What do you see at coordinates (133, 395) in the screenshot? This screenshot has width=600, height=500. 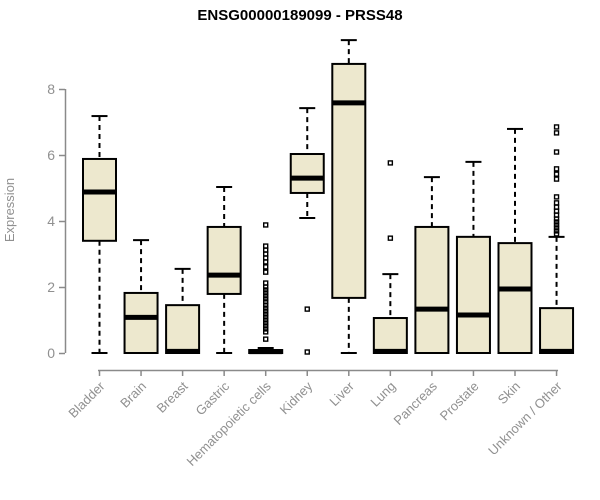 I see `x-tick-label: Brain` at bounding box center [133, 395].